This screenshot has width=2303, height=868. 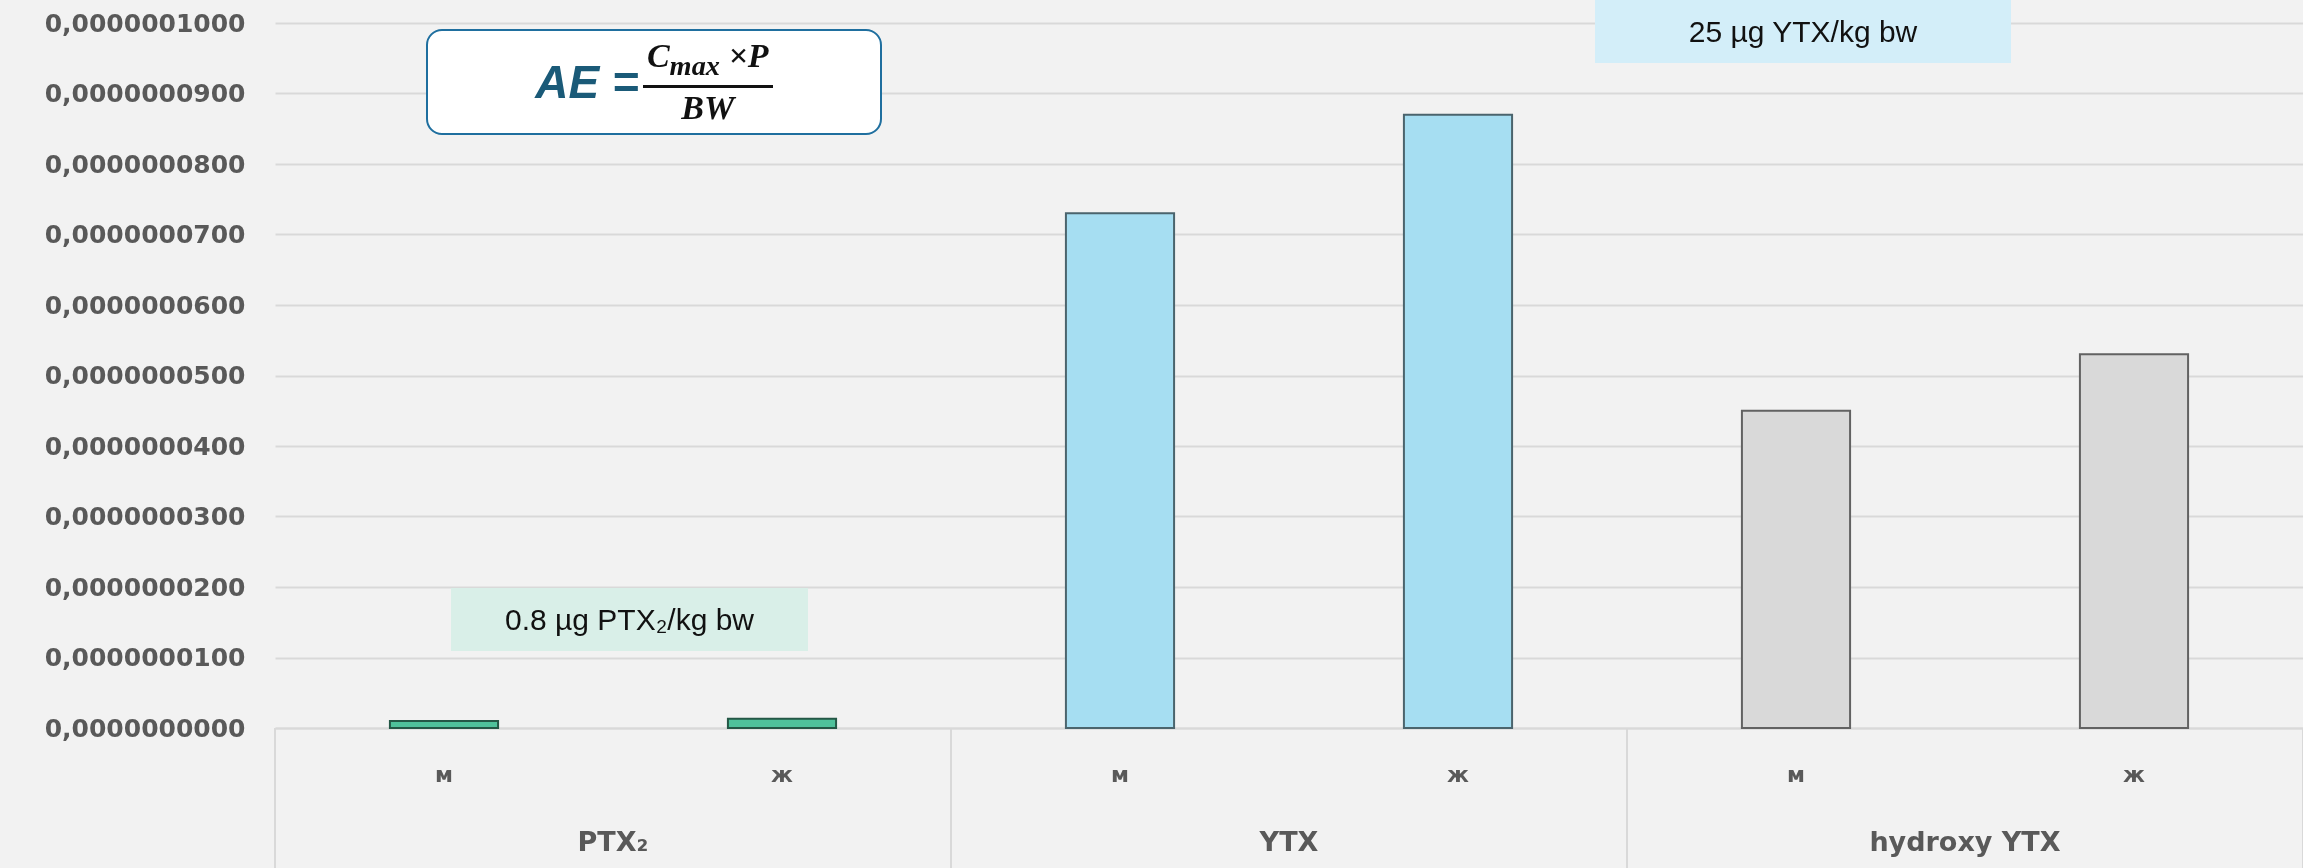 What do you see at coordinates (145, 164) in the screenshot?
I see `y-tick-label: 0,0000000800` at bounding box center [145, 164].